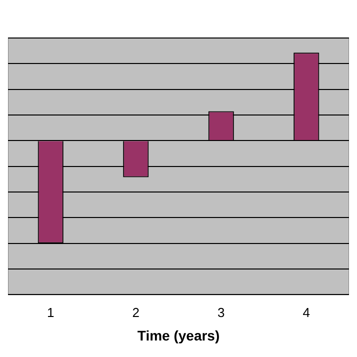 Image resolution: width=357 pixels, height=357 pixels. I want to click on x-tick-label: 2, so click(136, 312).